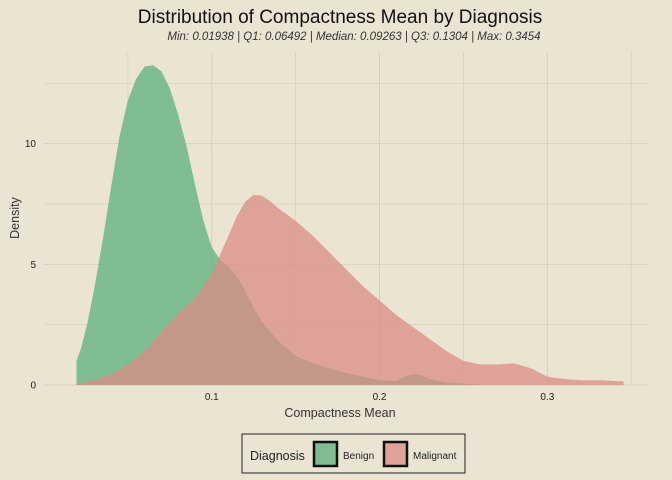 This screenshot has height=480, width=672. Describe the element at coordinates (212, 397) in the screenshot. I see `x-tick-label: 0.1` at that location.